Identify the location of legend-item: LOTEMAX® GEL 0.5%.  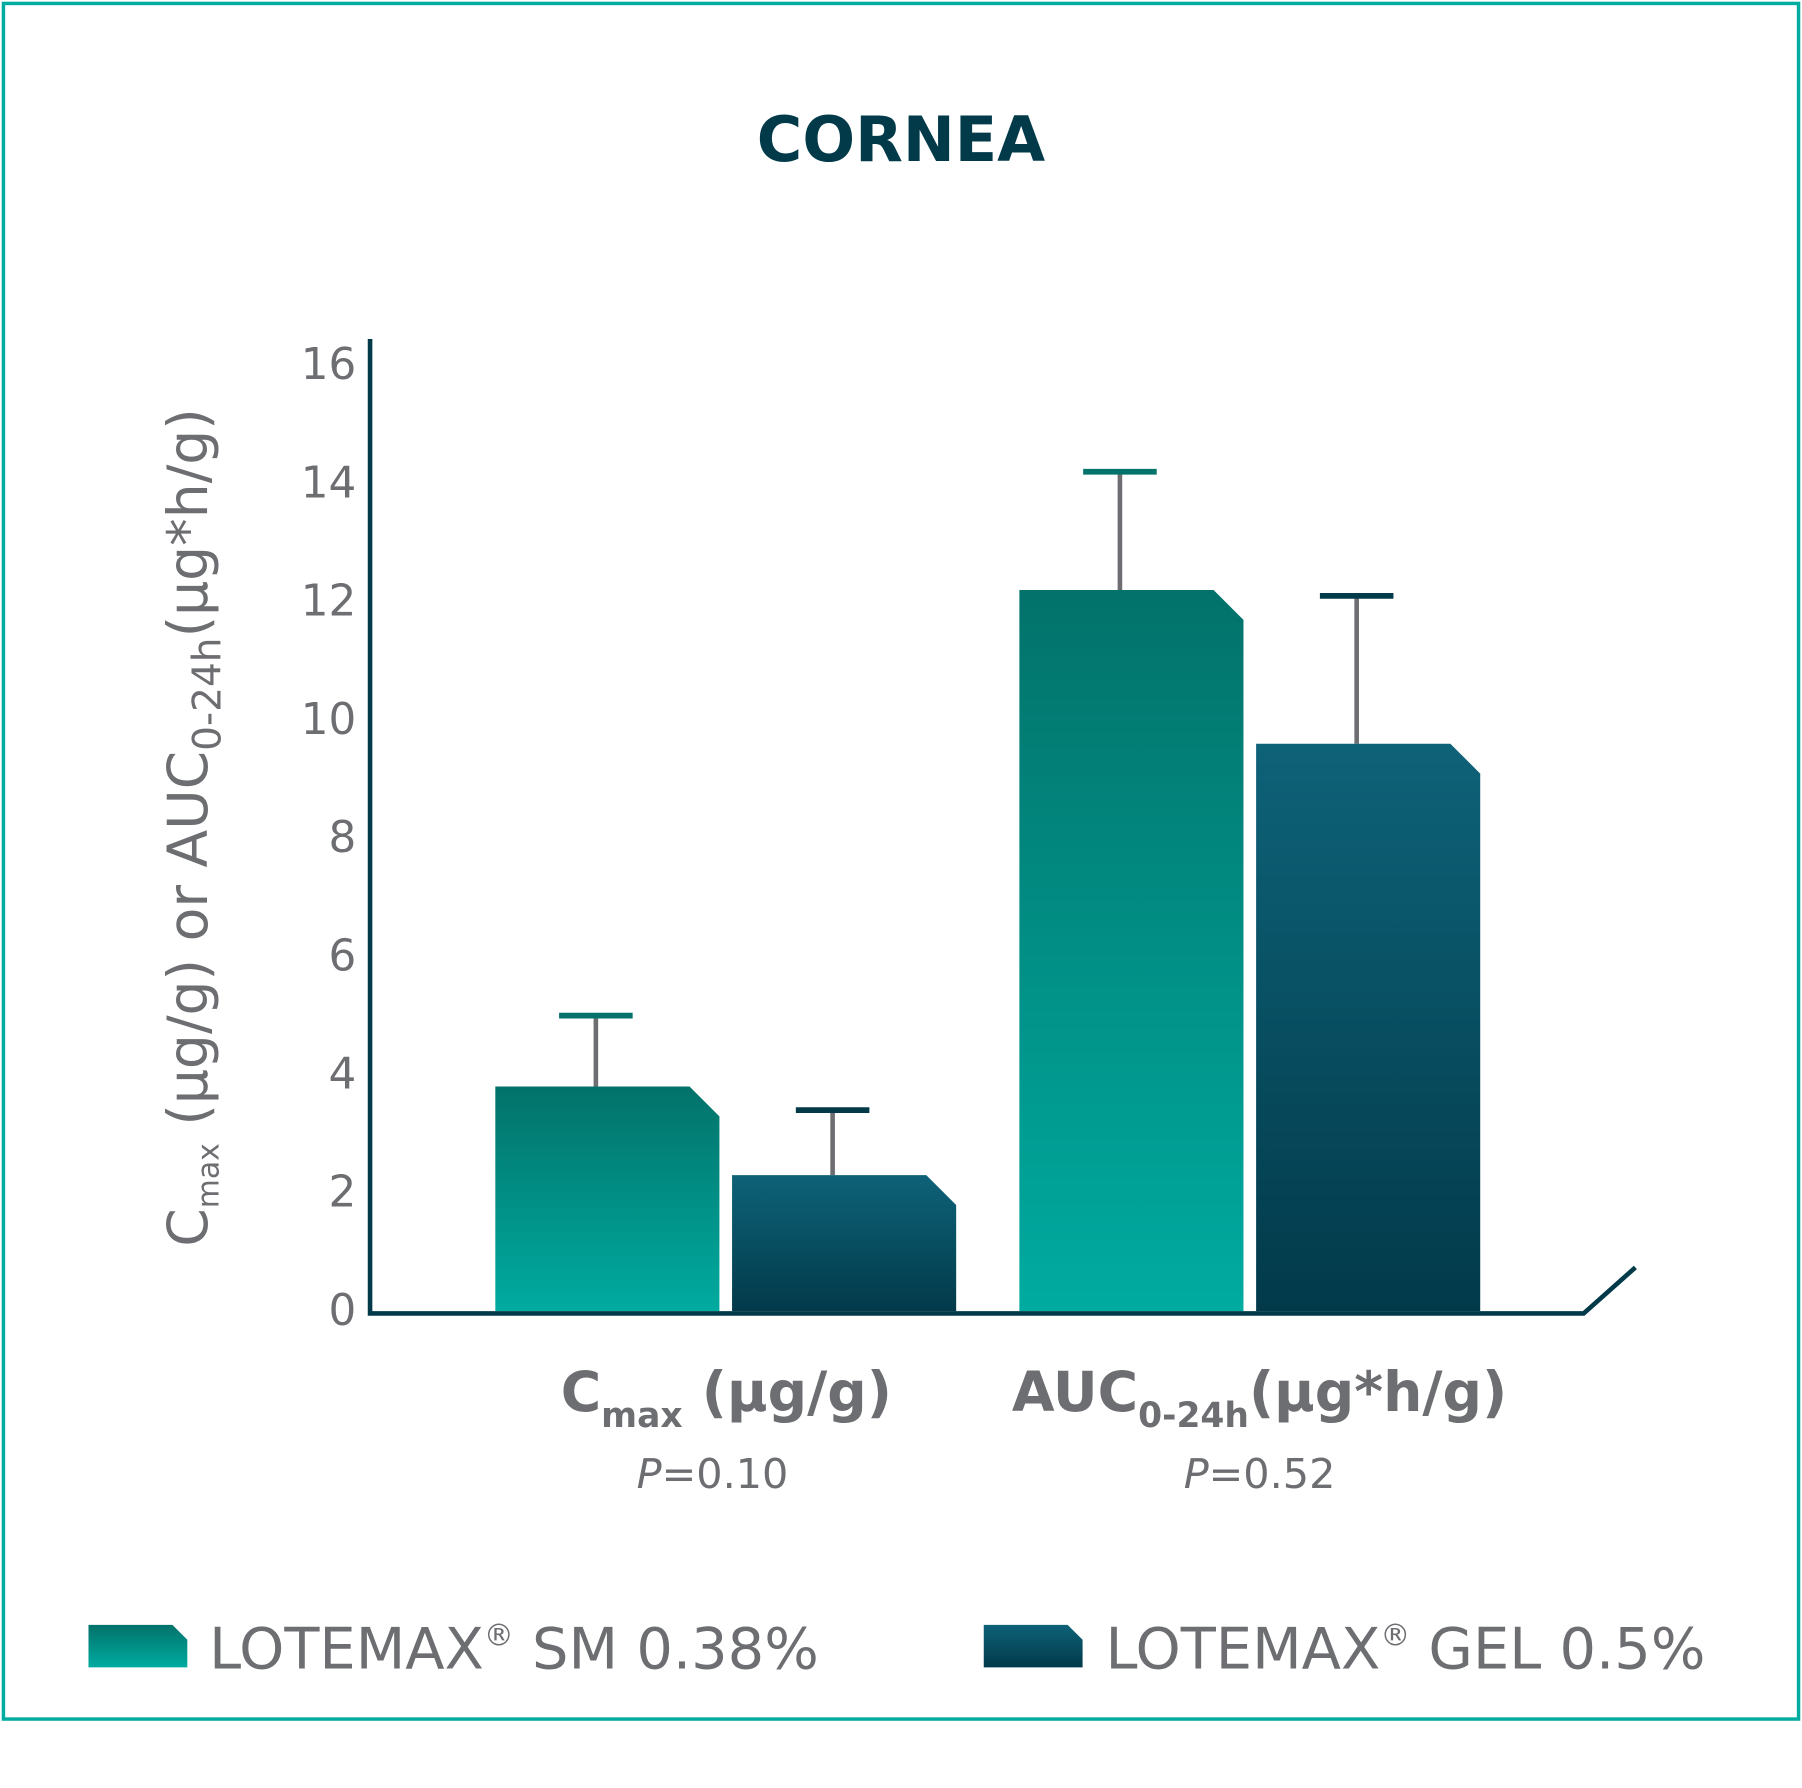
(1344, 1648).